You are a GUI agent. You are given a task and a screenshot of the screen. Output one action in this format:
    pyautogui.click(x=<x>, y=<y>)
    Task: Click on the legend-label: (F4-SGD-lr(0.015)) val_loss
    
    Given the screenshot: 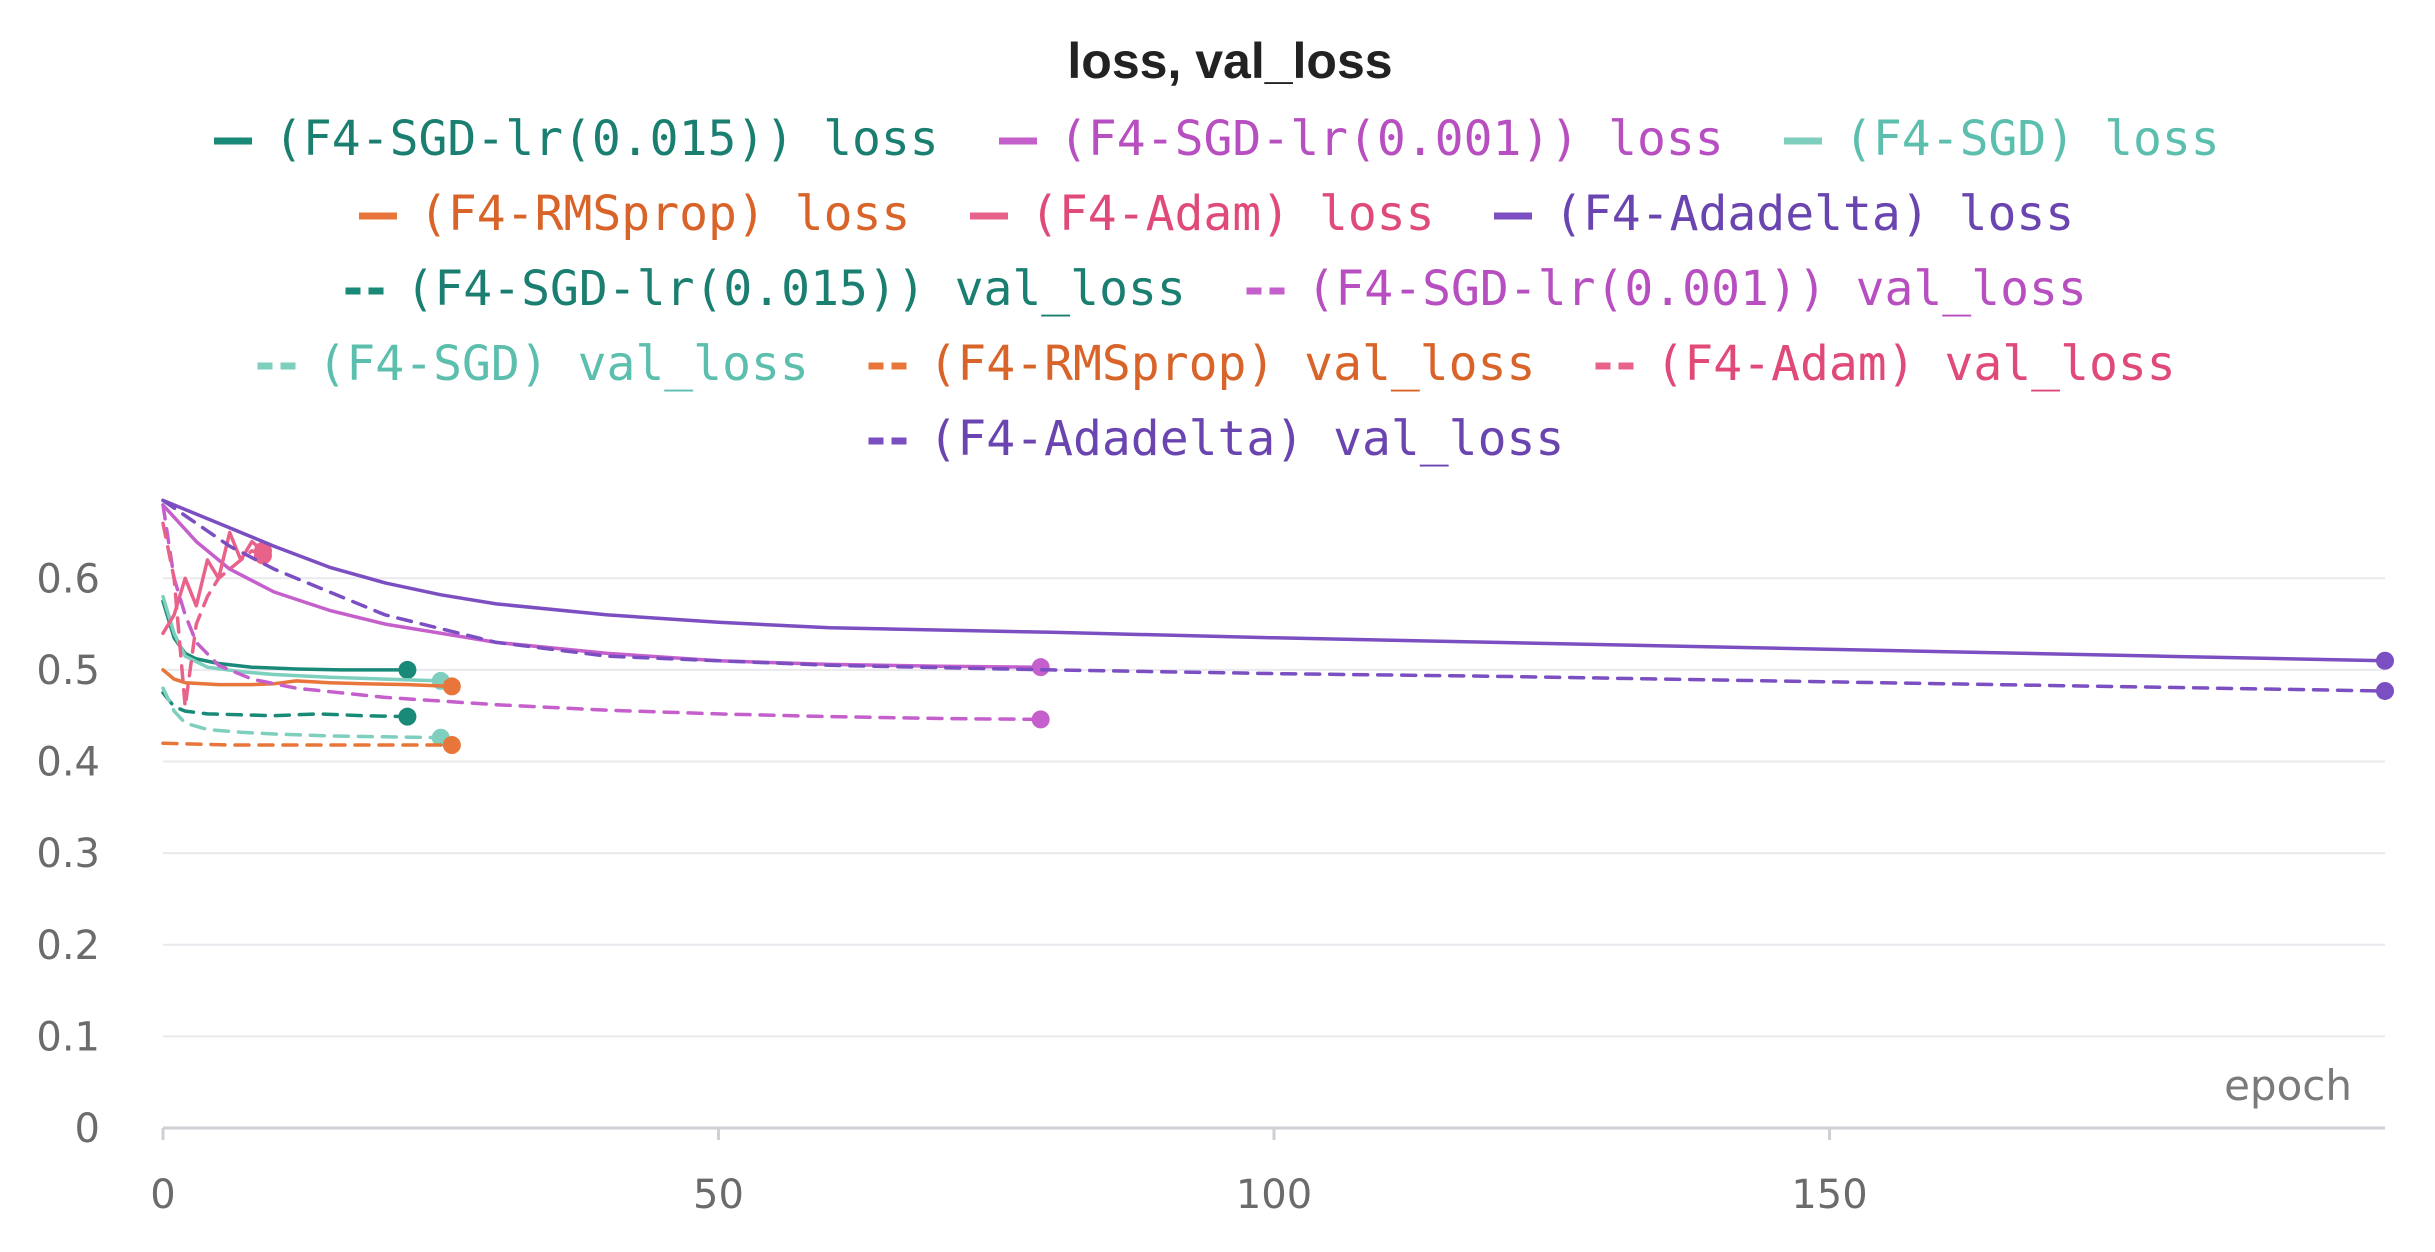 What is the action you would take?
    pyautogui.click(x=796, y=289)
    